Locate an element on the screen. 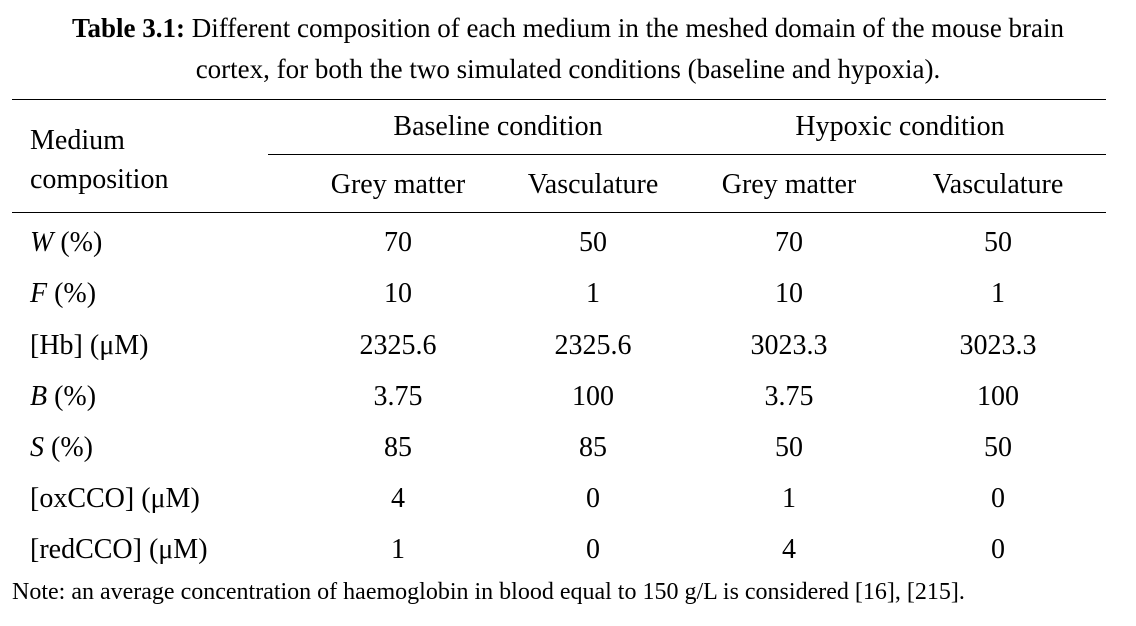 This screenshot has width=1136, height=626. row-symbol: F is located at coordinates (39, 293).